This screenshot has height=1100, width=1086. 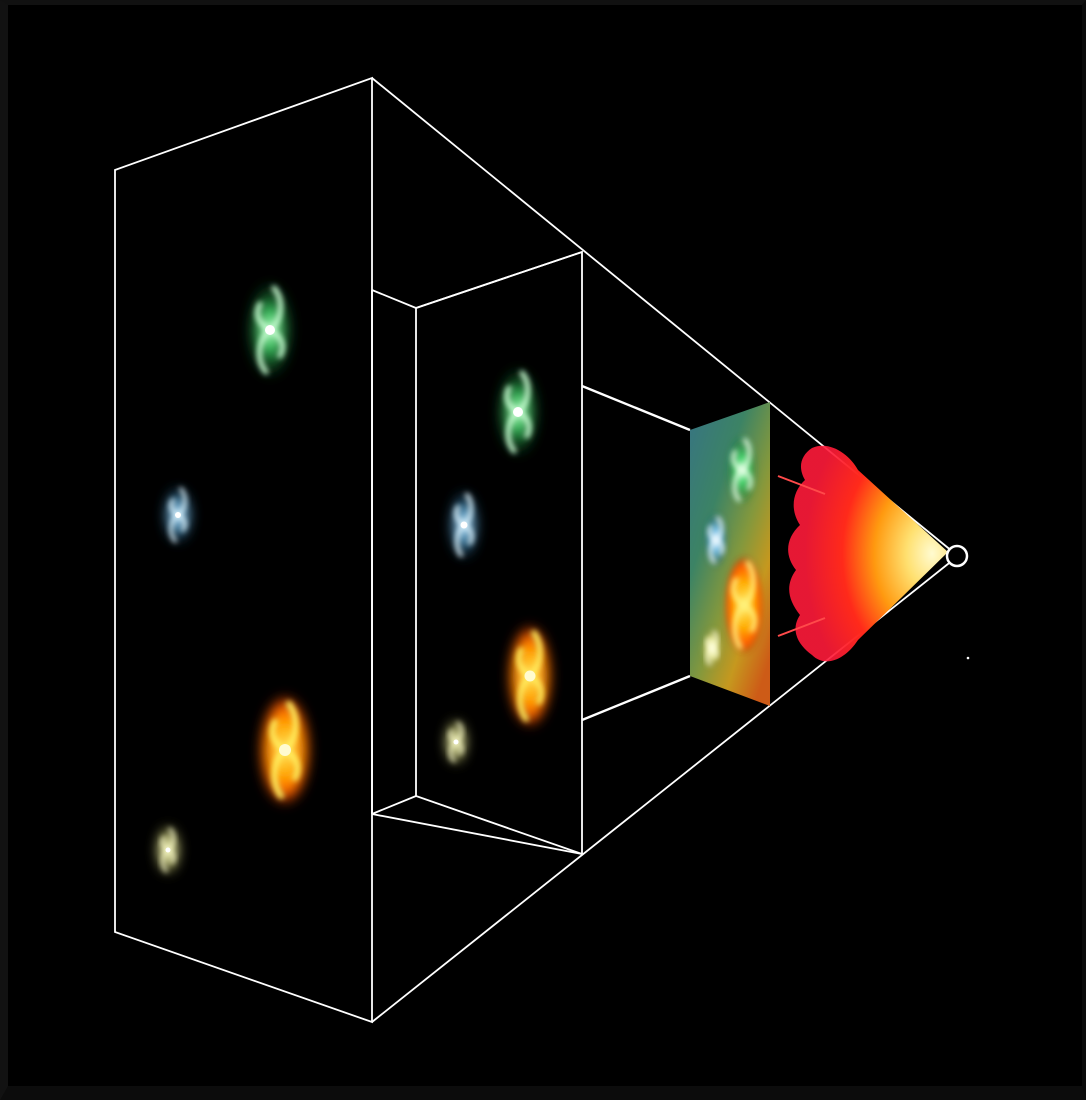 What do you see at coordinates (862, 553) in the screenshot?
I see `cone-glow` at bounding box center [862, 553].